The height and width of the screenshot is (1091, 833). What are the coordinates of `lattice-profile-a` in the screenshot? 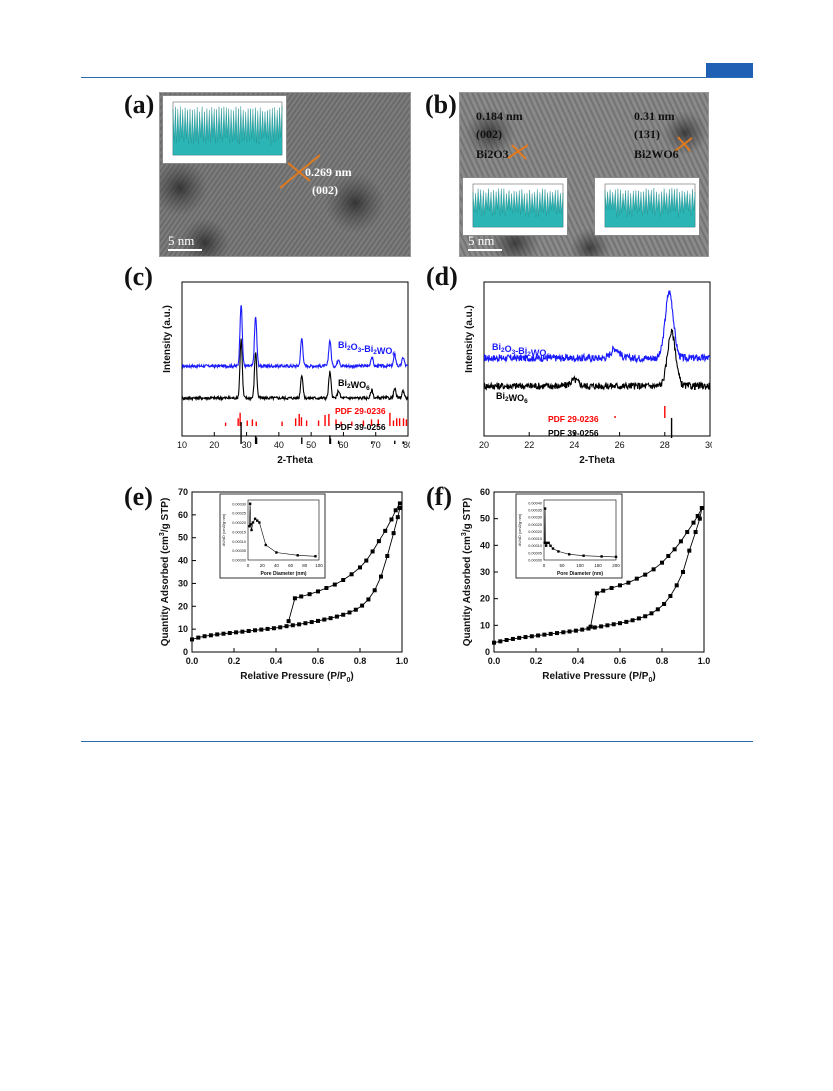 It's located at (227, 128).